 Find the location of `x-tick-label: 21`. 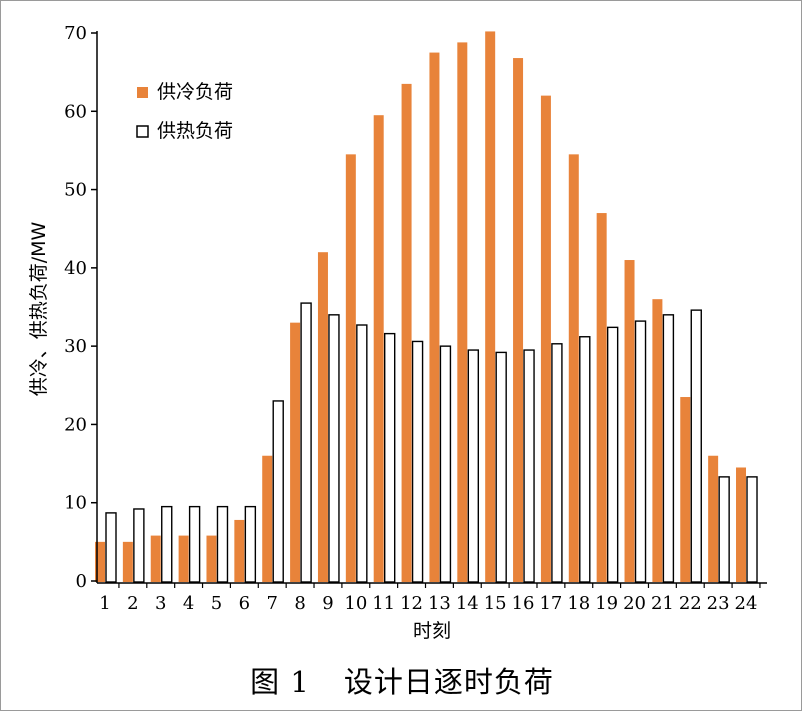

x-tick-label: 21 is located at coordinates (662, 603).